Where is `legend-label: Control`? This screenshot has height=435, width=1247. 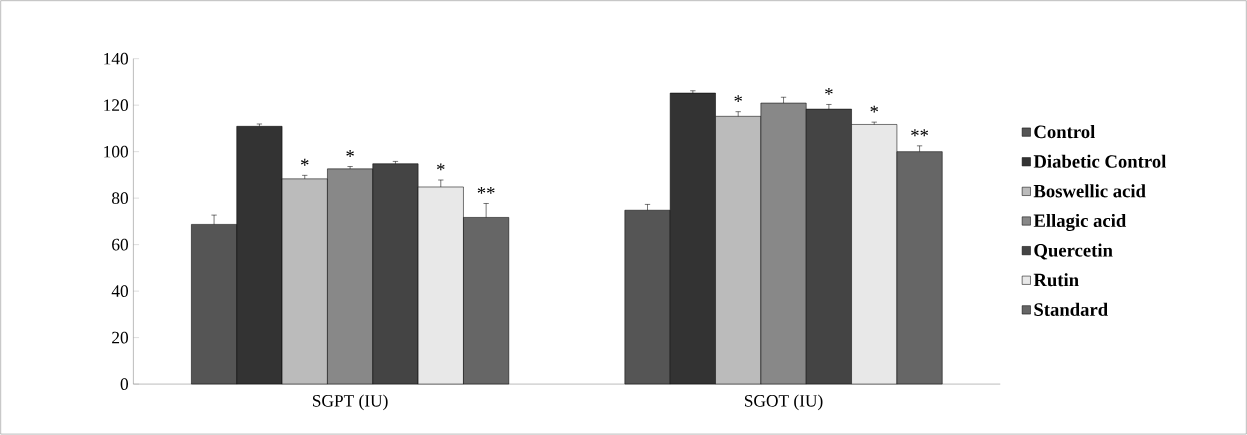
legend-label: Control is located at coordinates (1064, 132).